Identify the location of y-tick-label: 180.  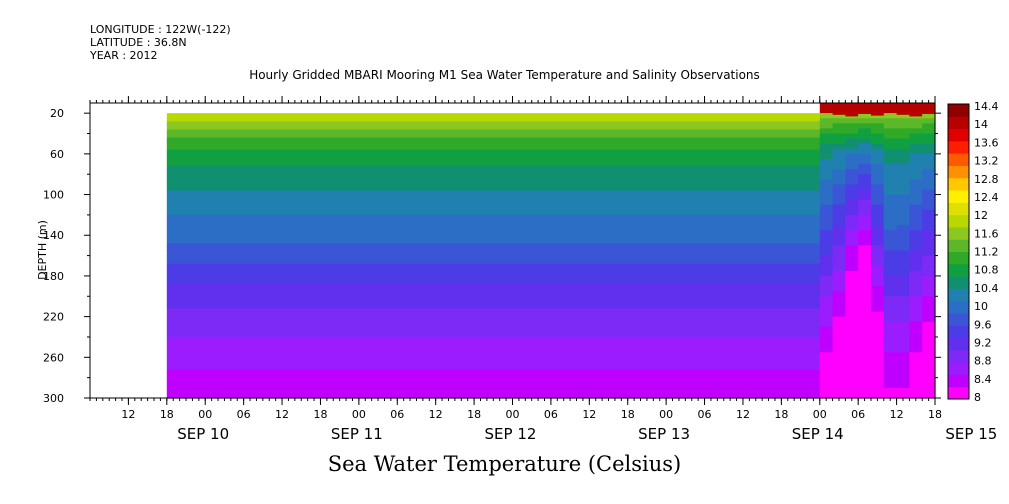
(53, 276).